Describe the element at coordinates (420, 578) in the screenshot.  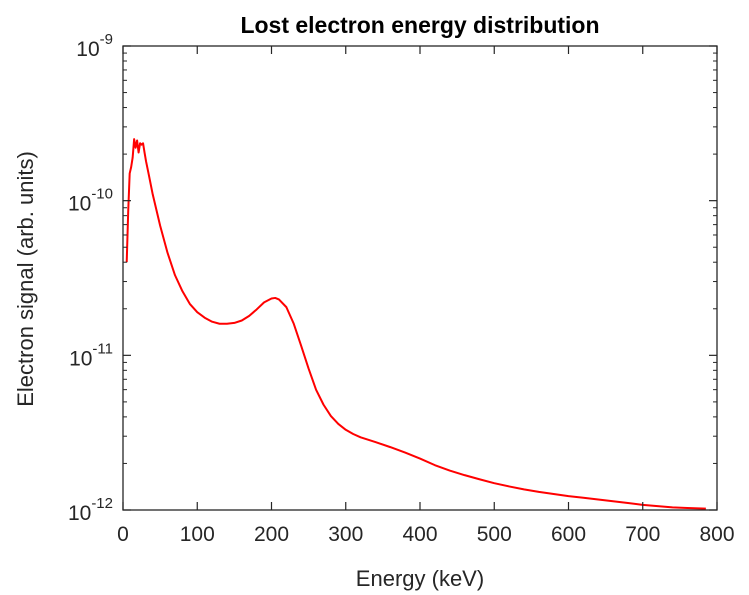
I see `x-axis-title: Energy (keV)` at that location.